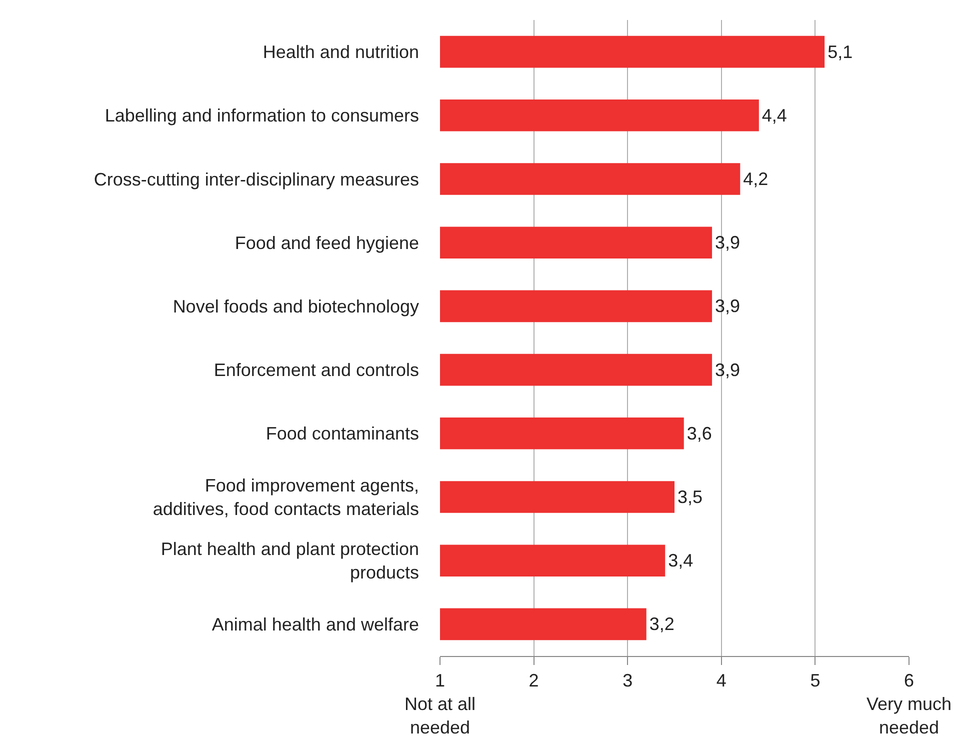  What do you see at coordinates (815, 680) in the screenshot?
I see `x-tick-label: 5` at bounding box center [815, 680].